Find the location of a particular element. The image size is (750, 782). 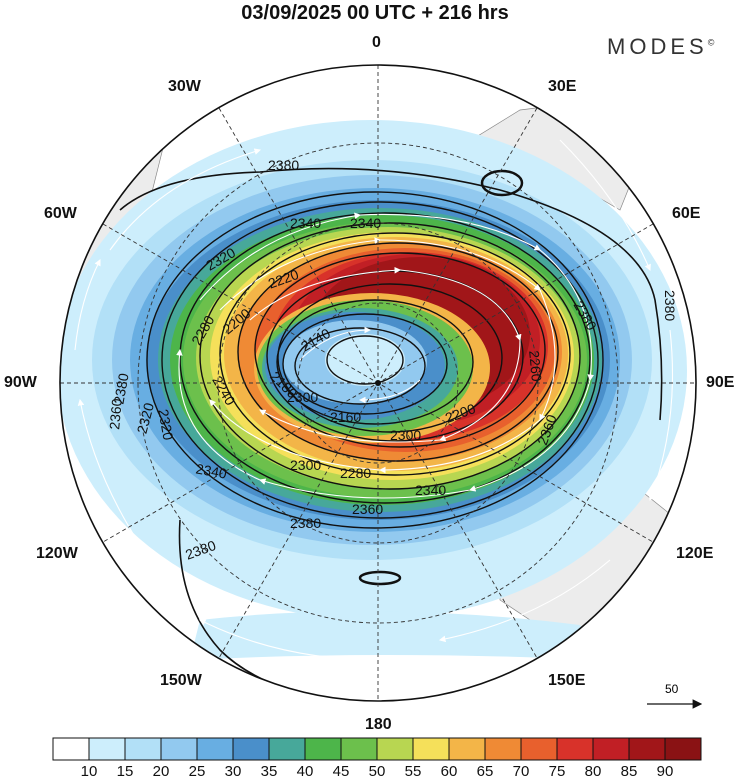

contour-label: 2280 is located at coordinates (355, 473).